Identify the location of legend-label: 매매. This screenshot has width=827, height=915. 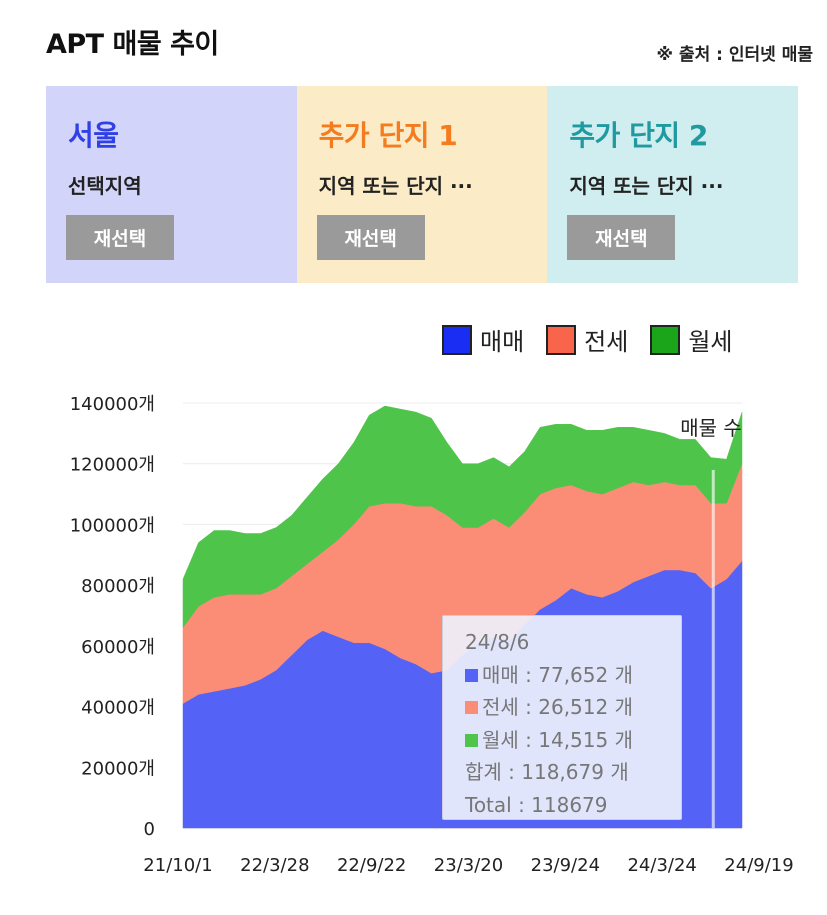
(502, 342).